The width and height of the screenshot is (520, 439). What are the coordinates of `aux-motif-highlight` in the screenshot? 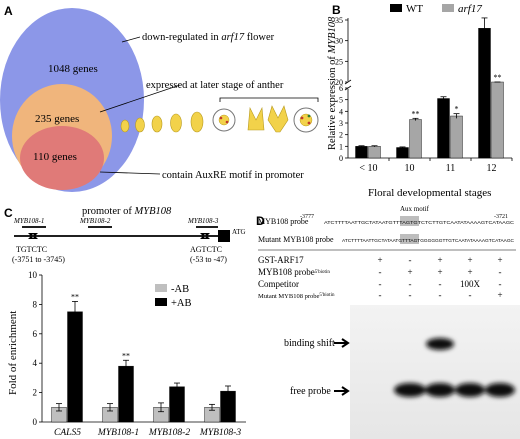 It's located at (409, 221).